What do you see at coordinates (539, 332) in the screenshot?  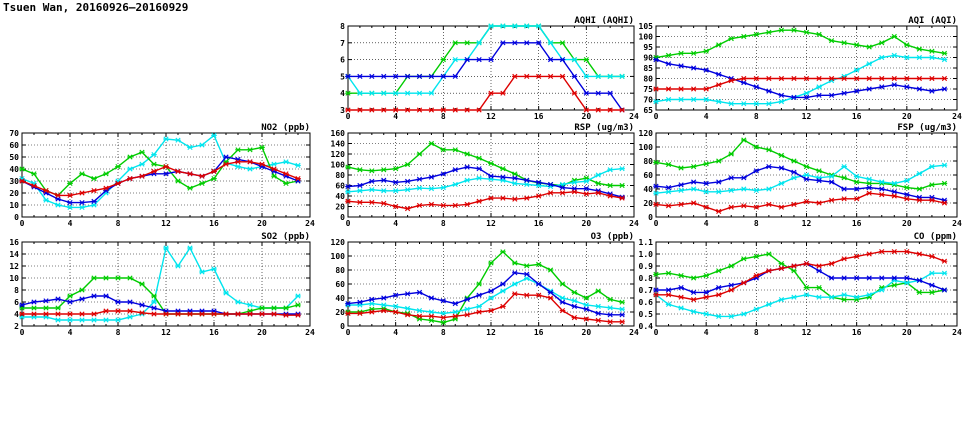 I see `x-tick-label: 16` at bounding box center [539, 332].